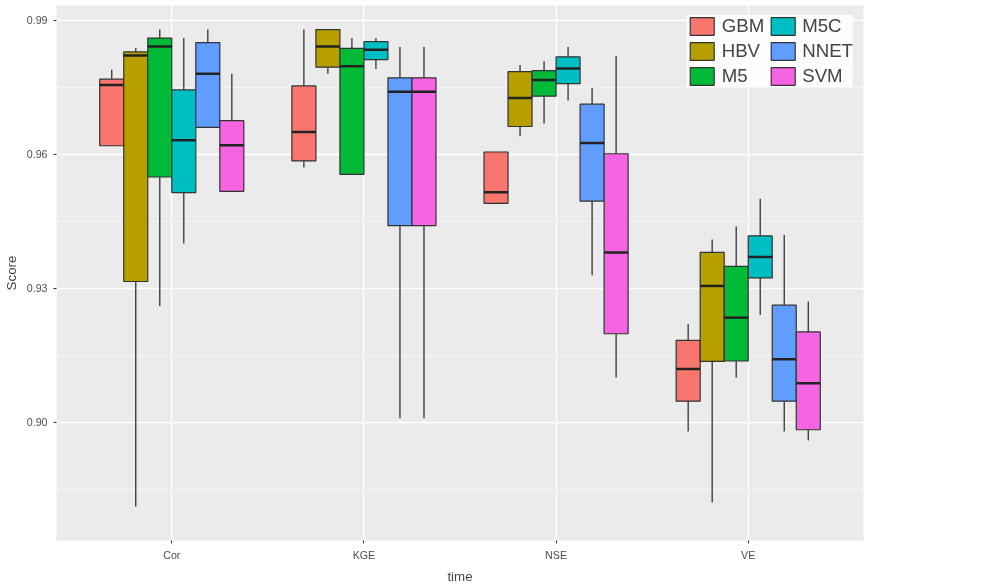  What do you see at coordinates (827, 51) in the screenshot?
I see `legend-label: NNET` at bounding box center [827, 51].